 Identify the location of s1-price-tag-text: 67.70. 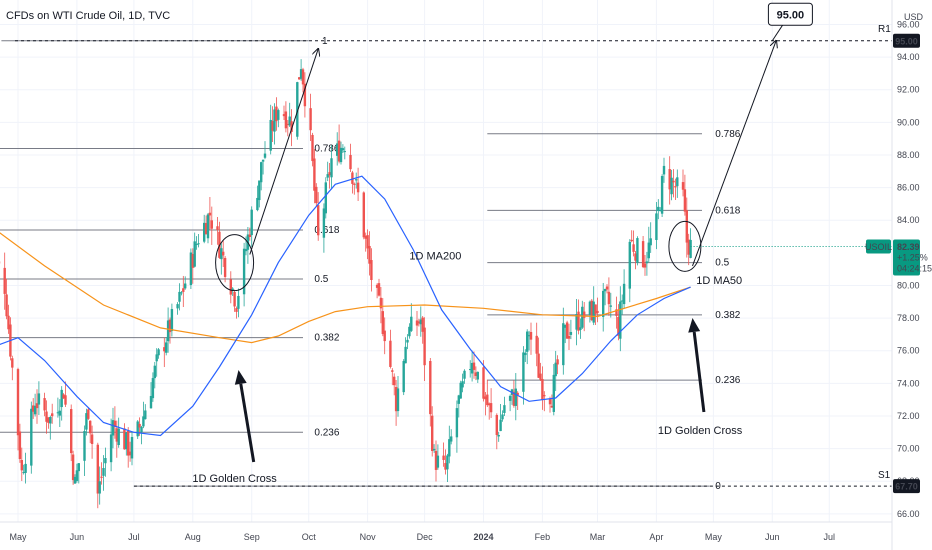
(906, 487).